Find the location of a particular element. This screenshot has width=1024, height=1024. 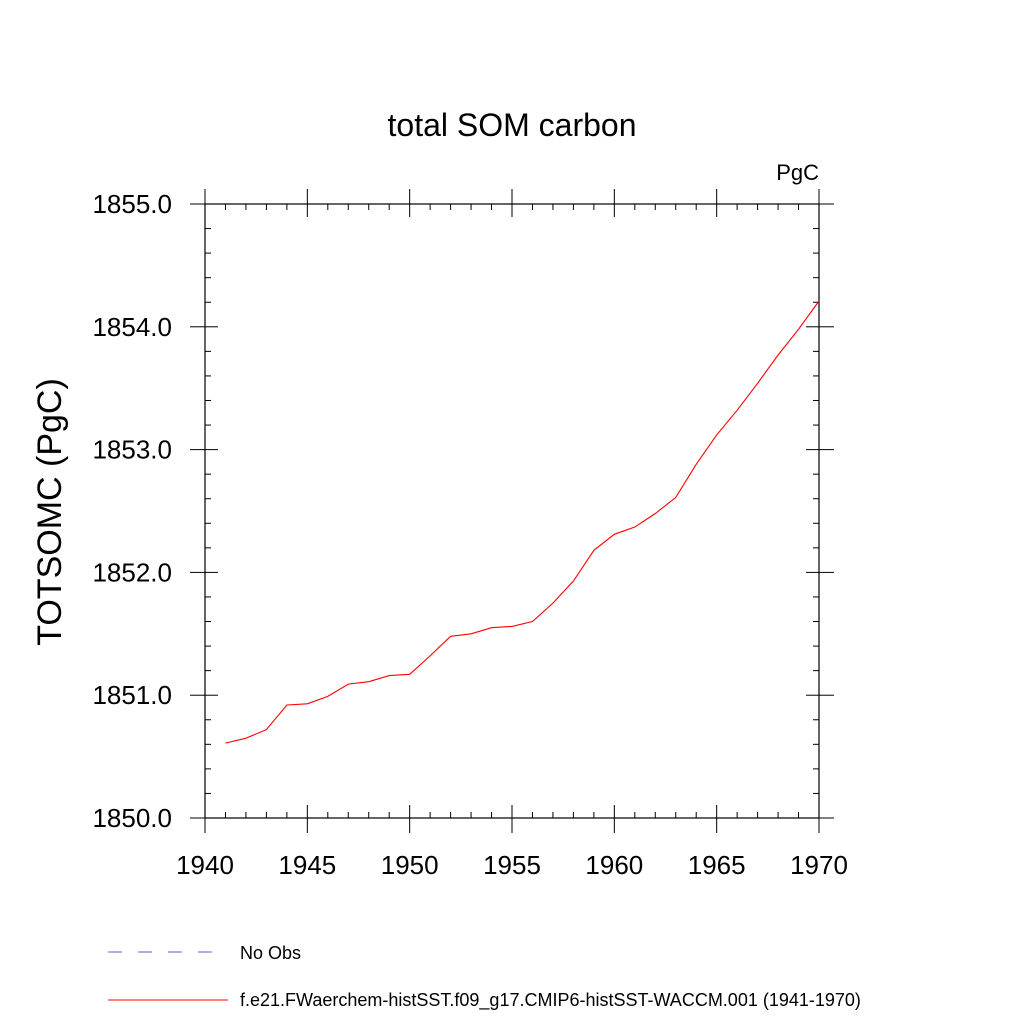

chart-title: total SOM carbon is located at coordinates (512, 125).